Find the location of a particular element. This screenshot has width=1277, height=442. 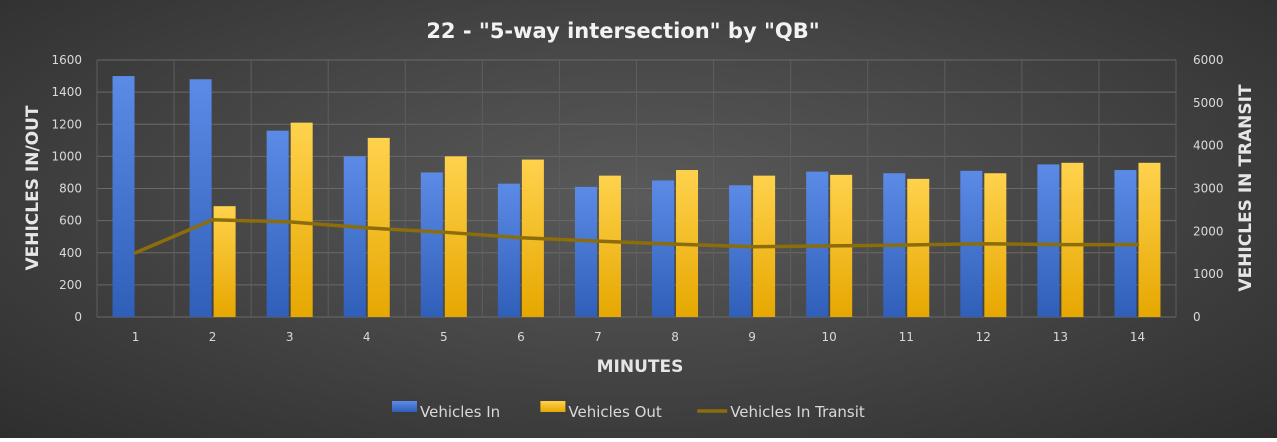

y2-tick-label: 5000 is located at coordinates (1208, 103).